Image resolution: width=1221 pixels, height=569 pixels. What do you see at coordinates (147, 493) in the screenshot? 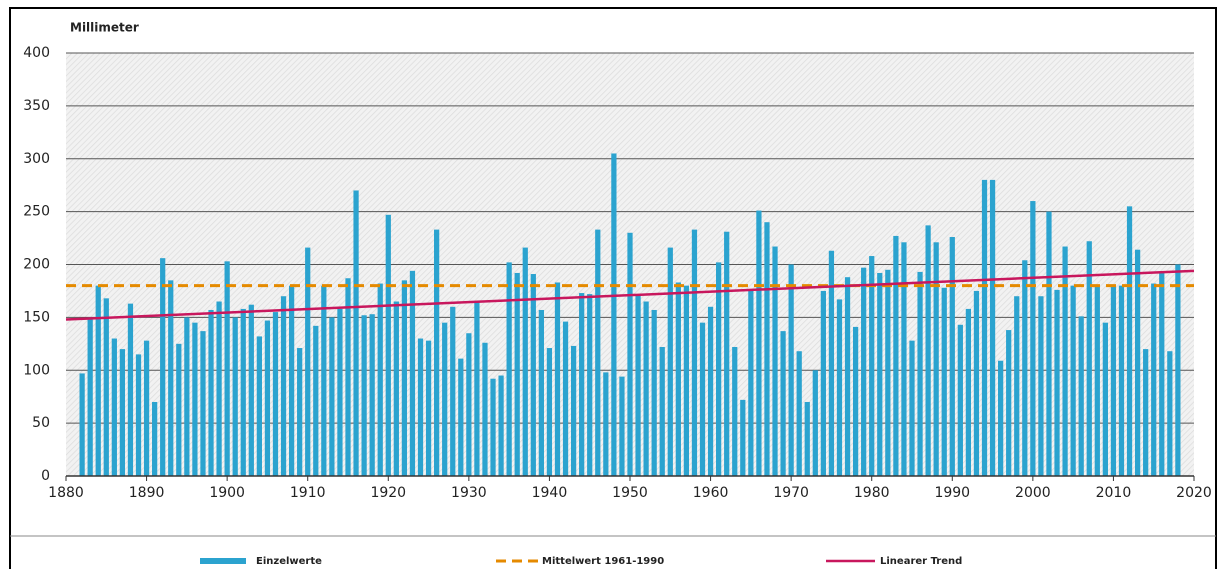
I see `x-tick-label: 1890` at bounding box center [147, 493].